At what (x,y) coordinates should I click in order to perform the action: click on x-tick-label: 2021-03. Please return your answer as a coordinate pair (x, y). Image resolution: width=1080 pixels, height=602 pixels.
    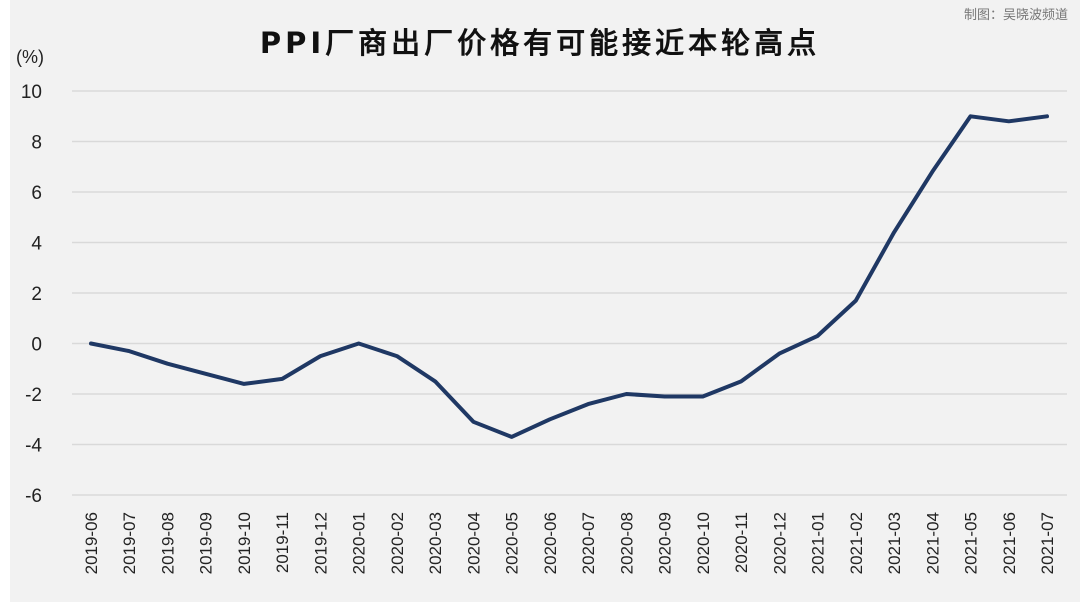
    Looking at the image, I should click on (894, 543).